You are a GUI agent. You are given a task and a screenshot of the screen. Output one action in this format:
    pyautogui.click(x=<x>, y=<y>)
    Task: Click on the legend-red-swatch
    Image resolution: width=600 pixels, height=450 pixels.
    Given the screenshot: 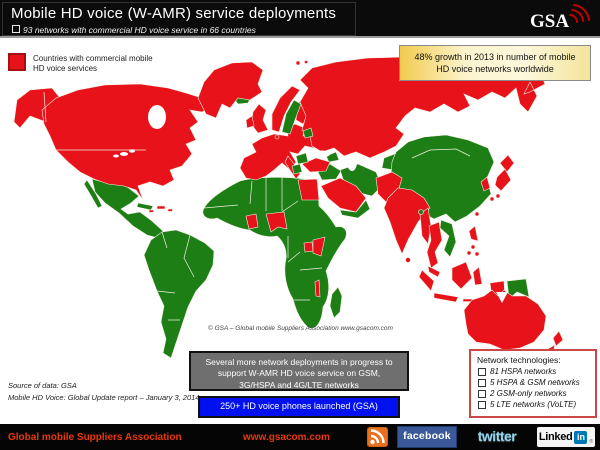 What is the action you would take?
    pyautogui.click(x=17, y=62)
    